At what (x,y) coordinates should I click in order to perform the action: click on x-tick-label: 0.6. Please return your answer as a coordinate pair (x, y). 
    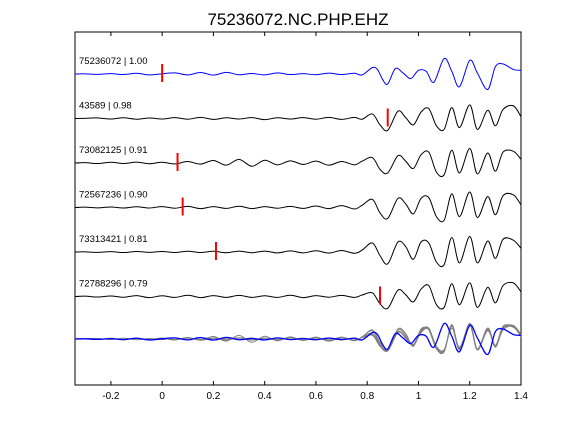
    Looking at the image, I should click on (316, 396).